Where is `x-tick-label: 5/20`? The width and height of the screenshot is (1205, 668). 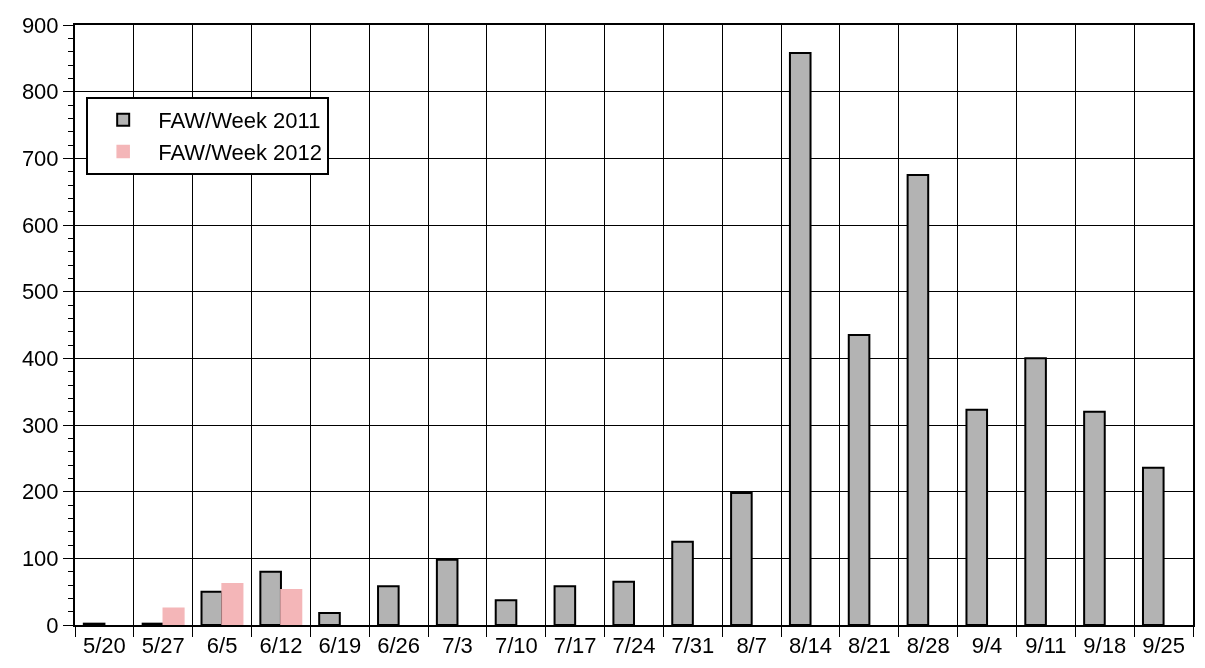 x-tick-label: 5/20 is located at coordinates (104, 646).